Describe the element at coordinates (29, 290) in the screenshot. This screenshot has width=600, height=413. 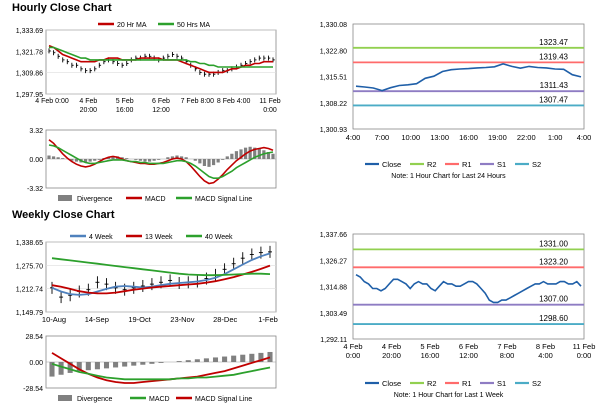
I see `y-tick-label: 1,212.74` at that location.